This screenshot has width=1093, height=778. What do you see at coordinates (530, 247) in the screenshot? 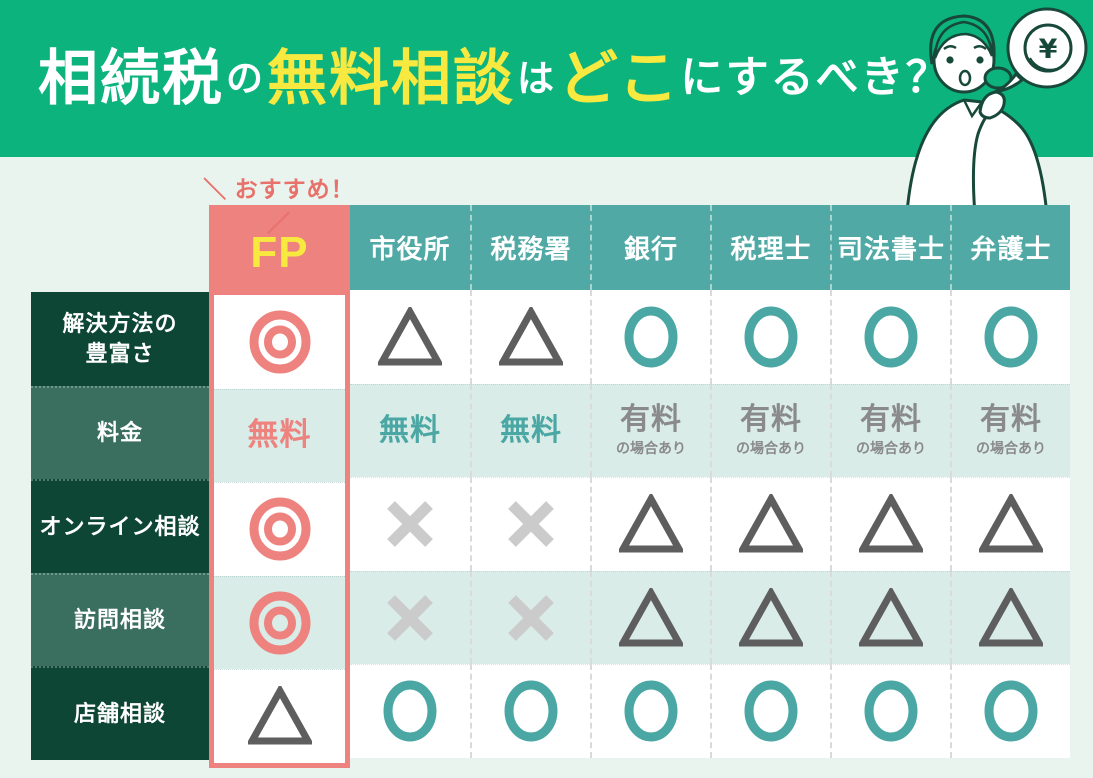
I see `column-header: 税務署` at bounding box center [530, 247].